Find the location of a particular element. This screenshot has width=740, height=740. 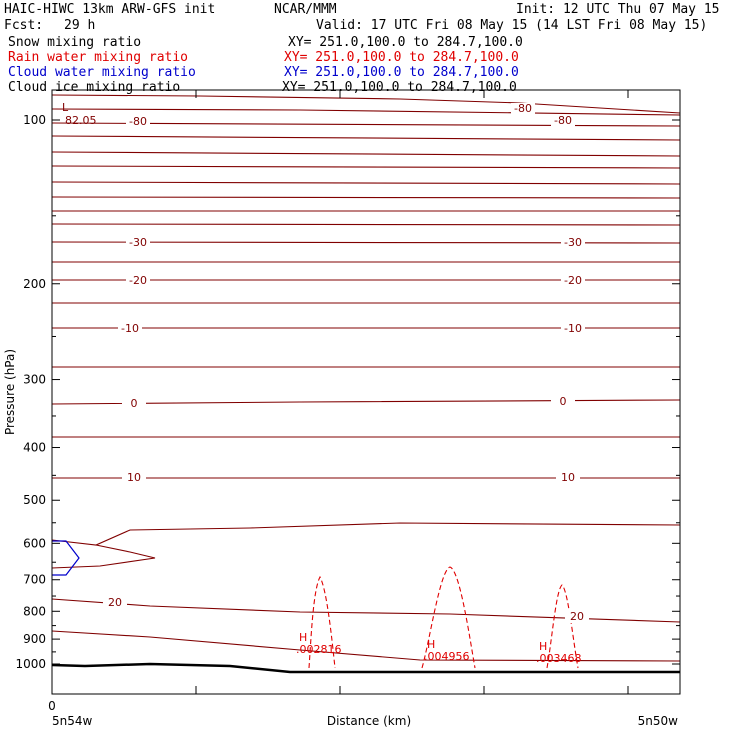

rain-max-value: .002816 is located at coordinates (319, 649).